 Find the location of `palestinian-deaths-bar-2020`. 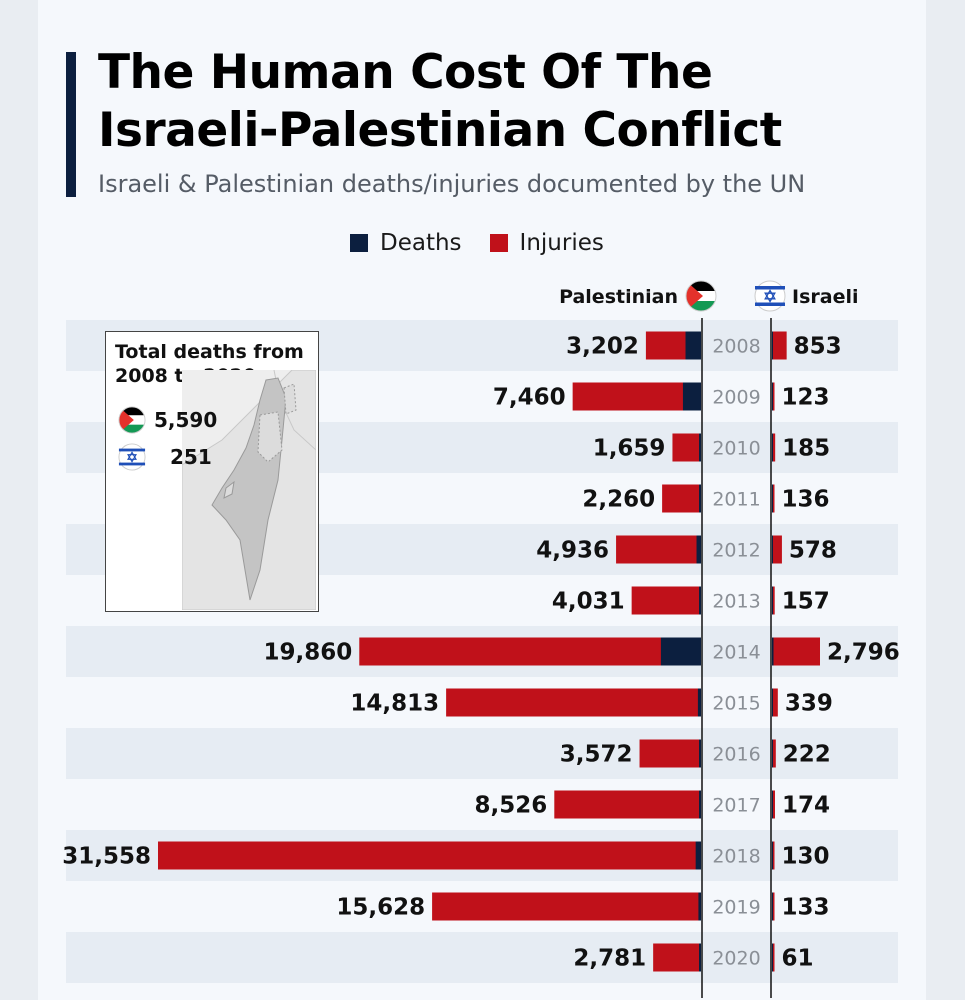

palestinian-deaths-bar-2020 is located at coordinates (700, 957).